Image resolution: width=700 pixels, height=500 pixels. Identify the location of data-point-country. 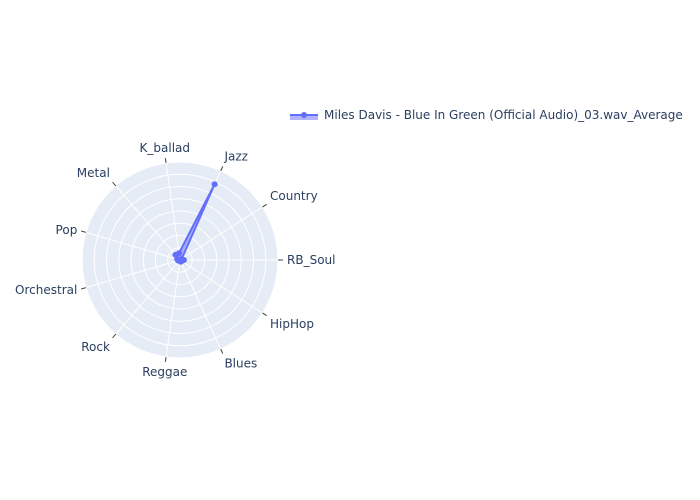
(181, 258).